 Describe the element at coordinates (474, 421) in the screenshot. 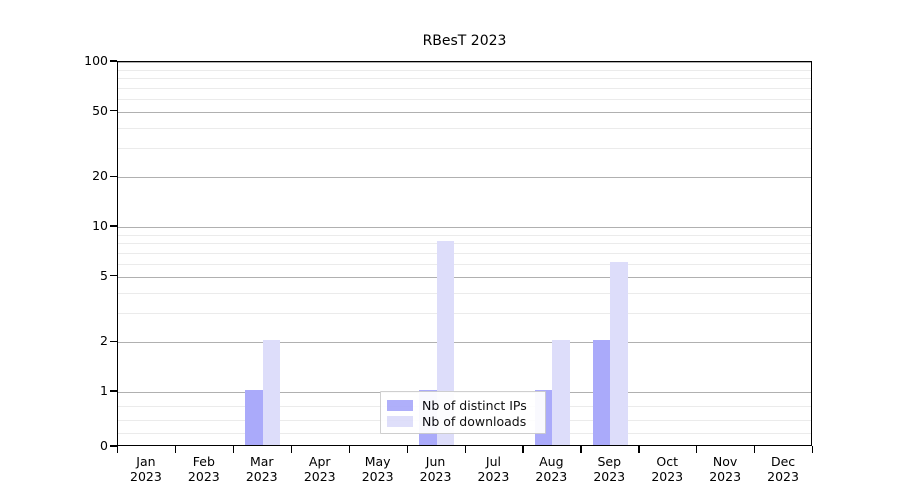

I see `legend-label-downloads: Nb of downloads` at that location.